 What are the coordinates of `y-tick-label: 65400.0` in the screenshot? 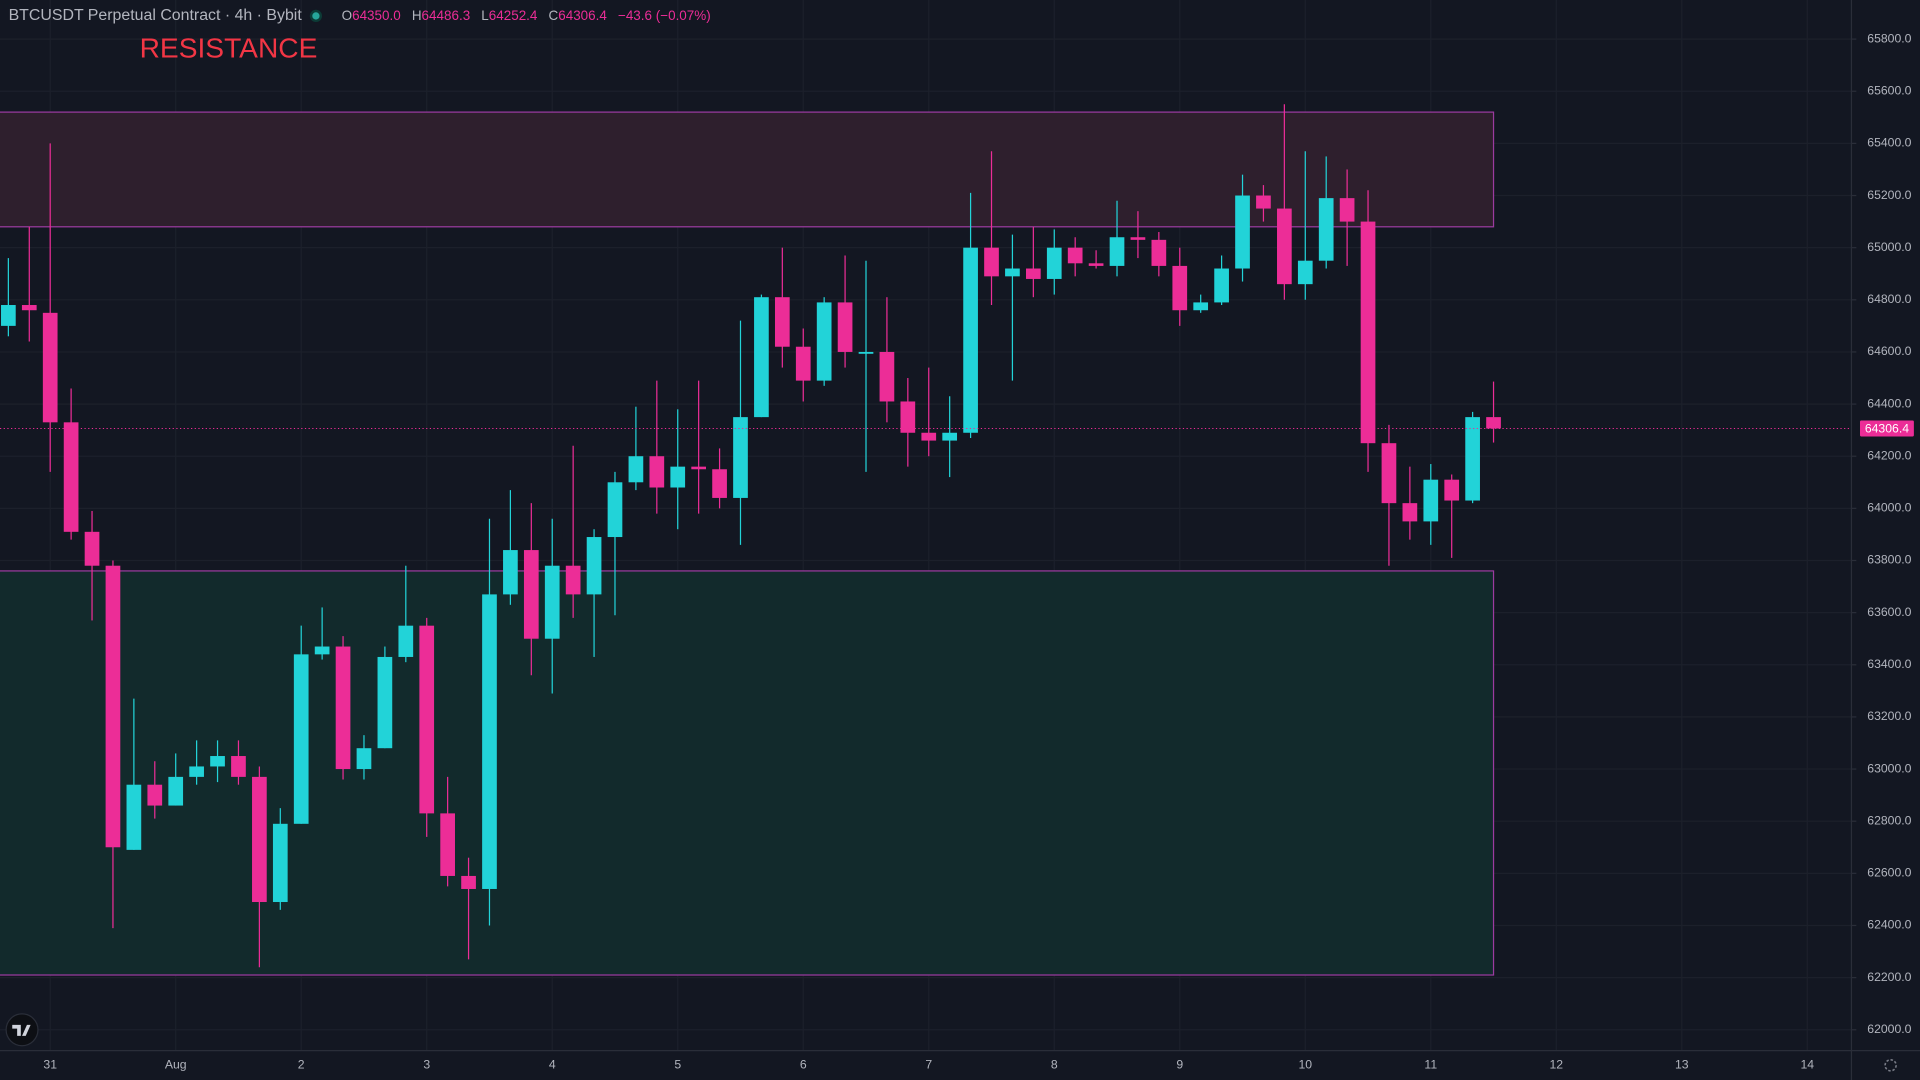 It's located at (1889, 143).